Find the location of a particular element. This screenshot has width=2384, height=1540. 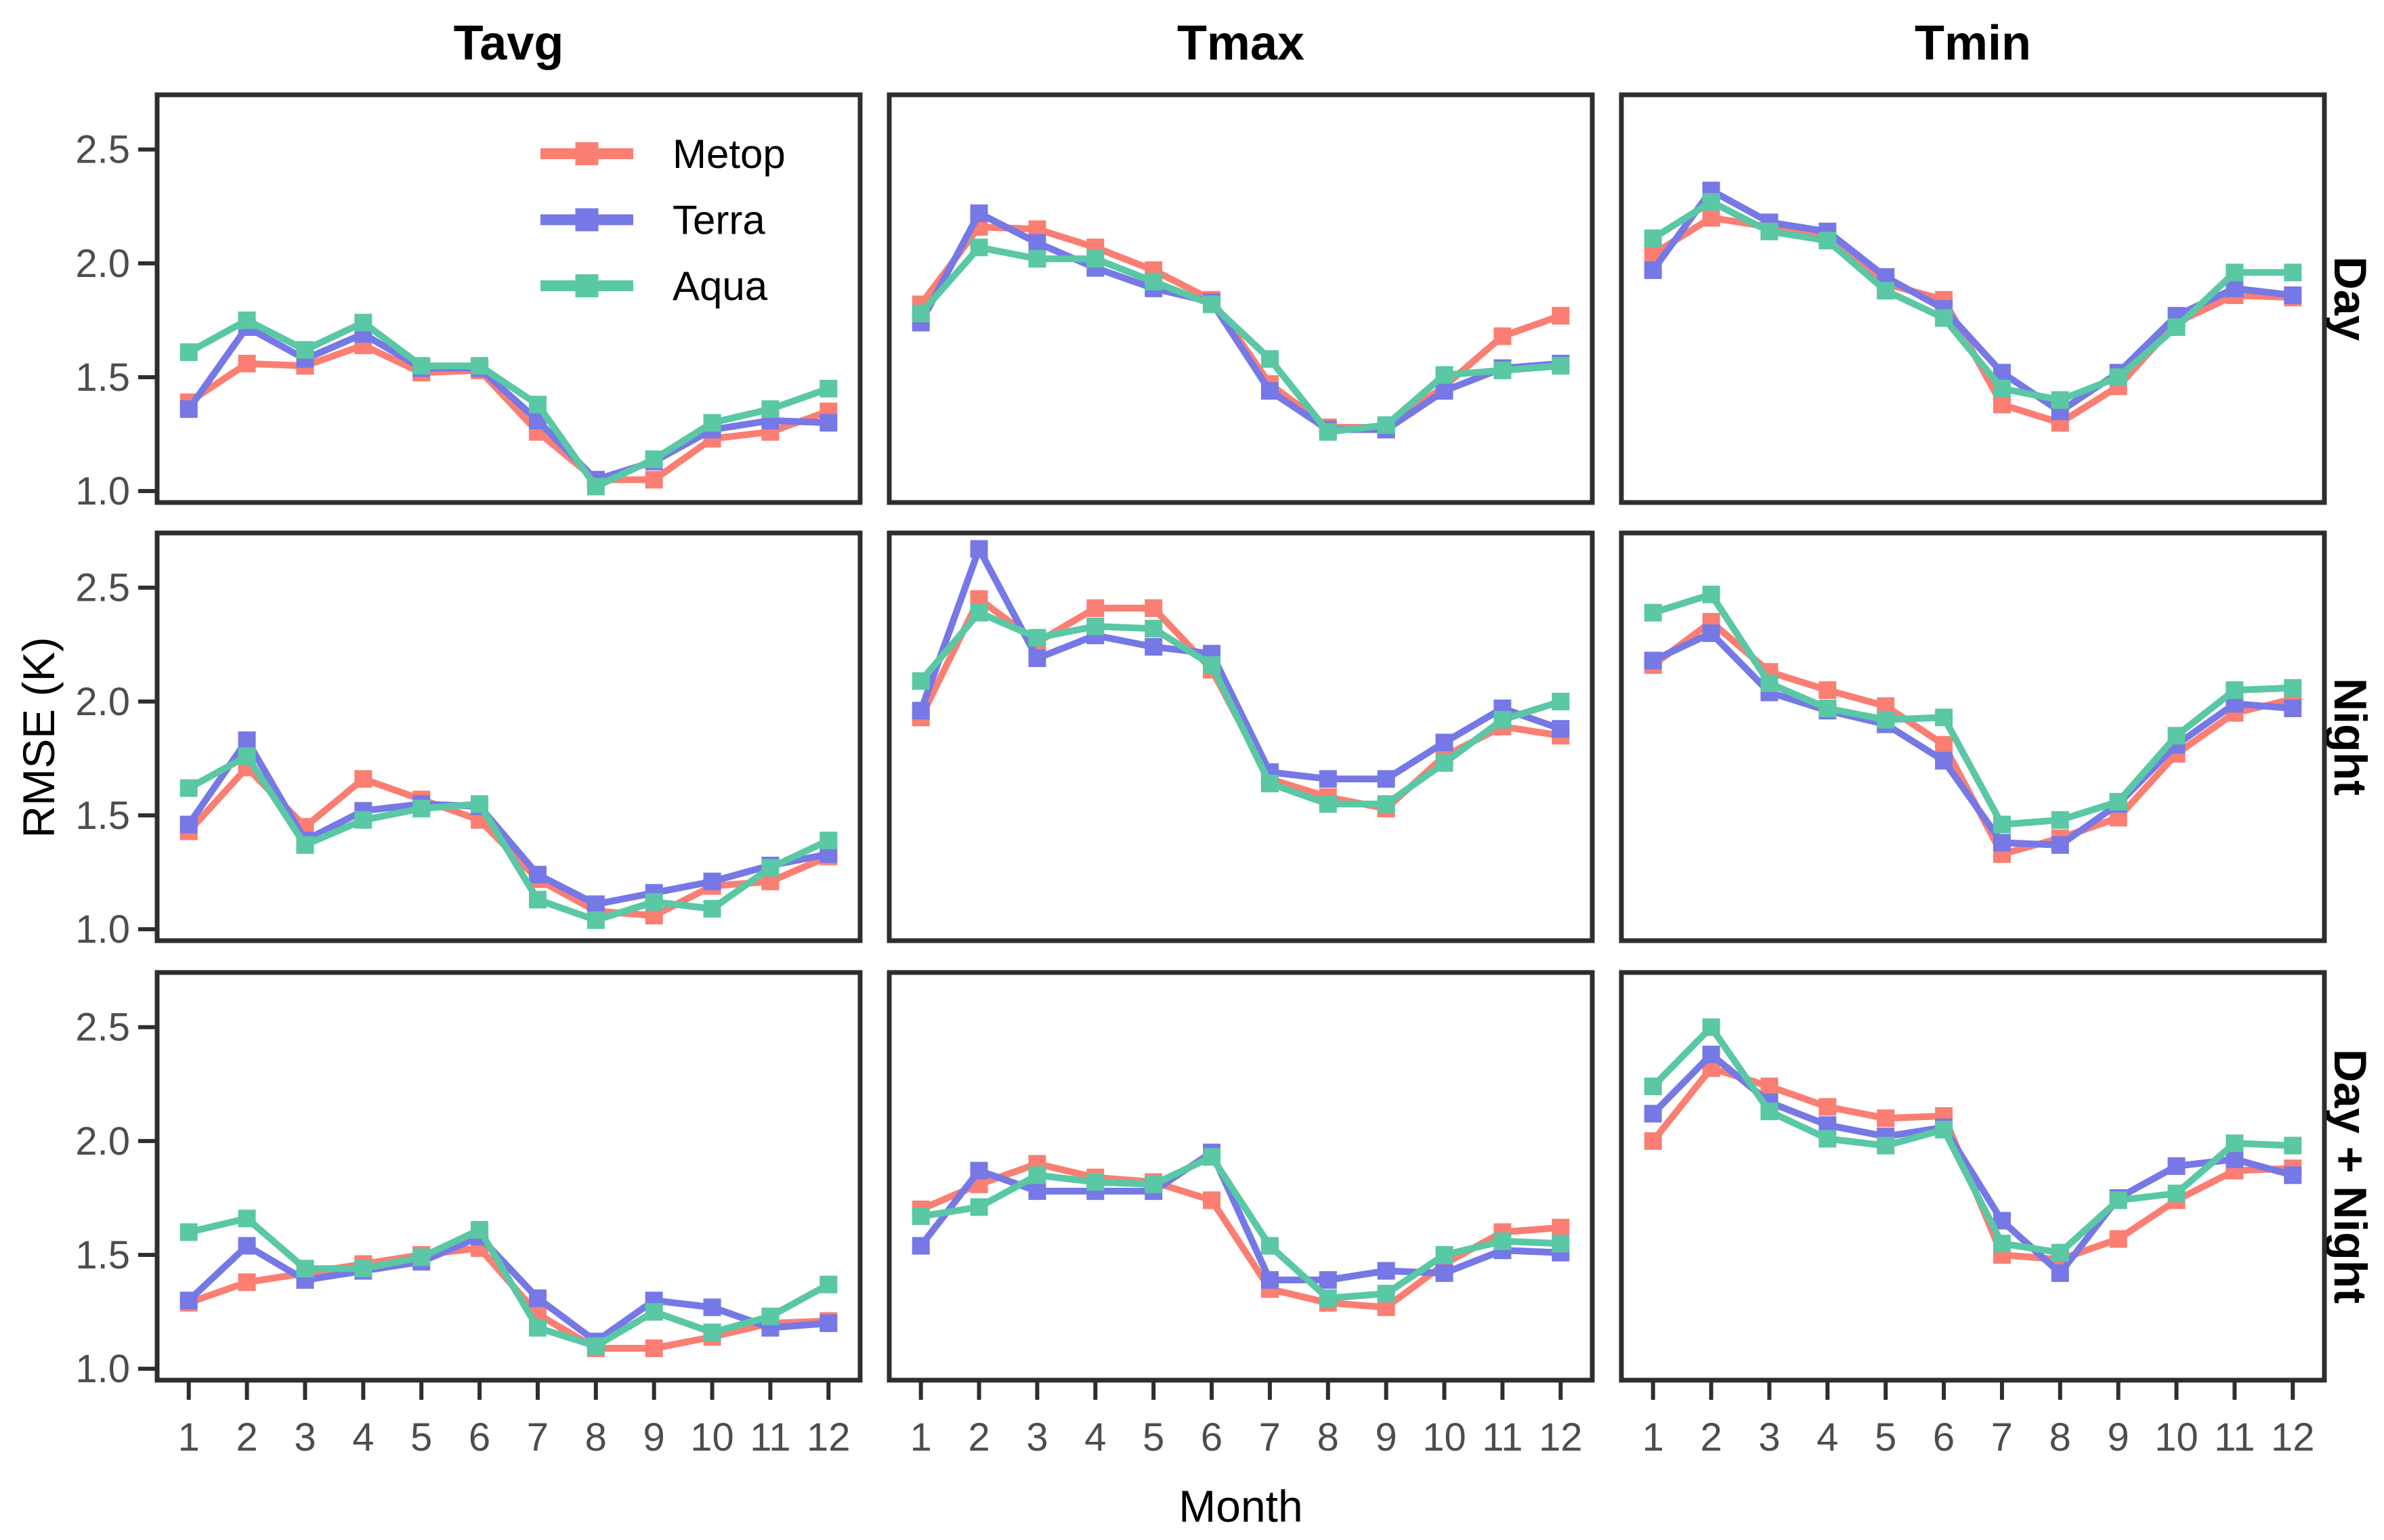

x-tick-label: 11 is located at coordinates (2234, 1437).